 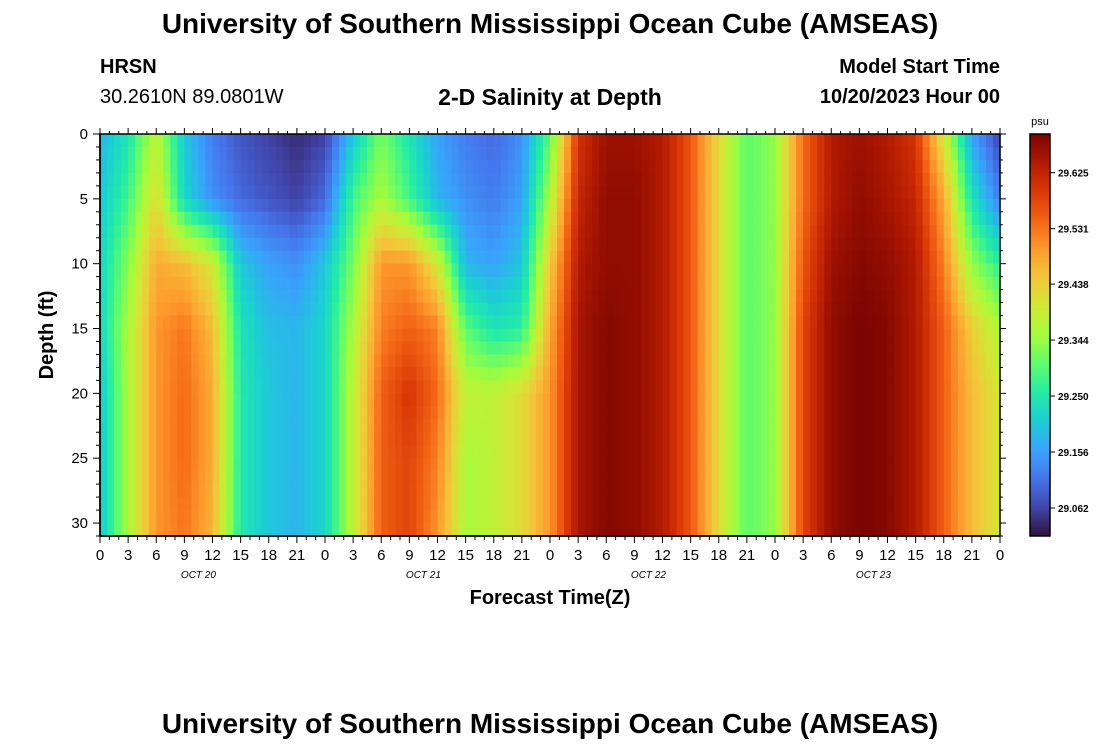 What do you see at coordinates (634, 555) in the screenshot?
I see `x-tick-label: 9` at bounding box center [634, 555].